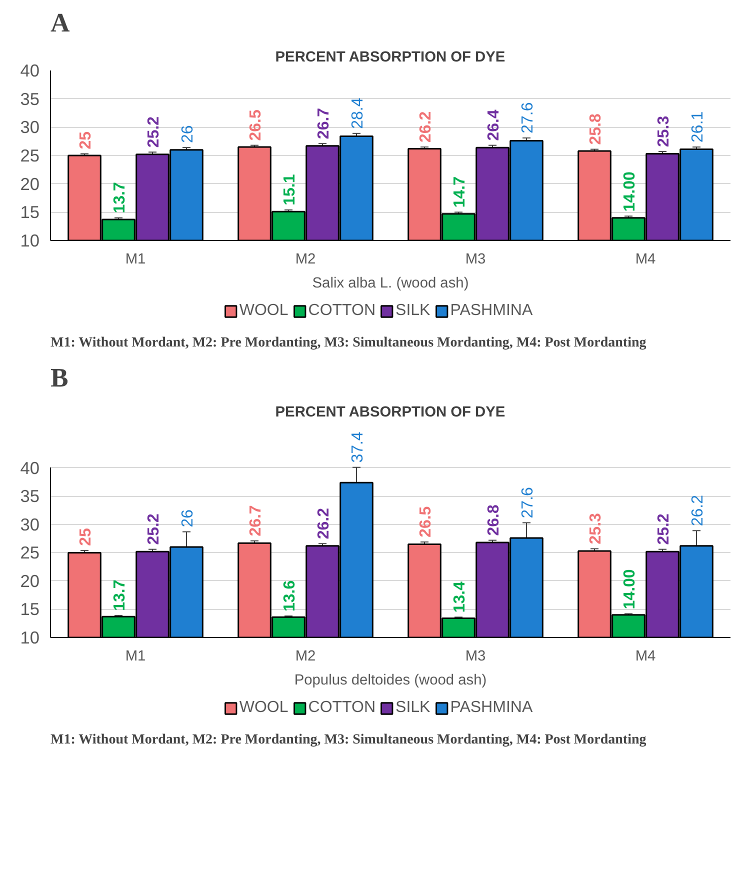 This screenshot has height=880, width=756. Describe the element at coordinates (494, 520) in the screenshot. I see `data-label: 26.8` at that location.